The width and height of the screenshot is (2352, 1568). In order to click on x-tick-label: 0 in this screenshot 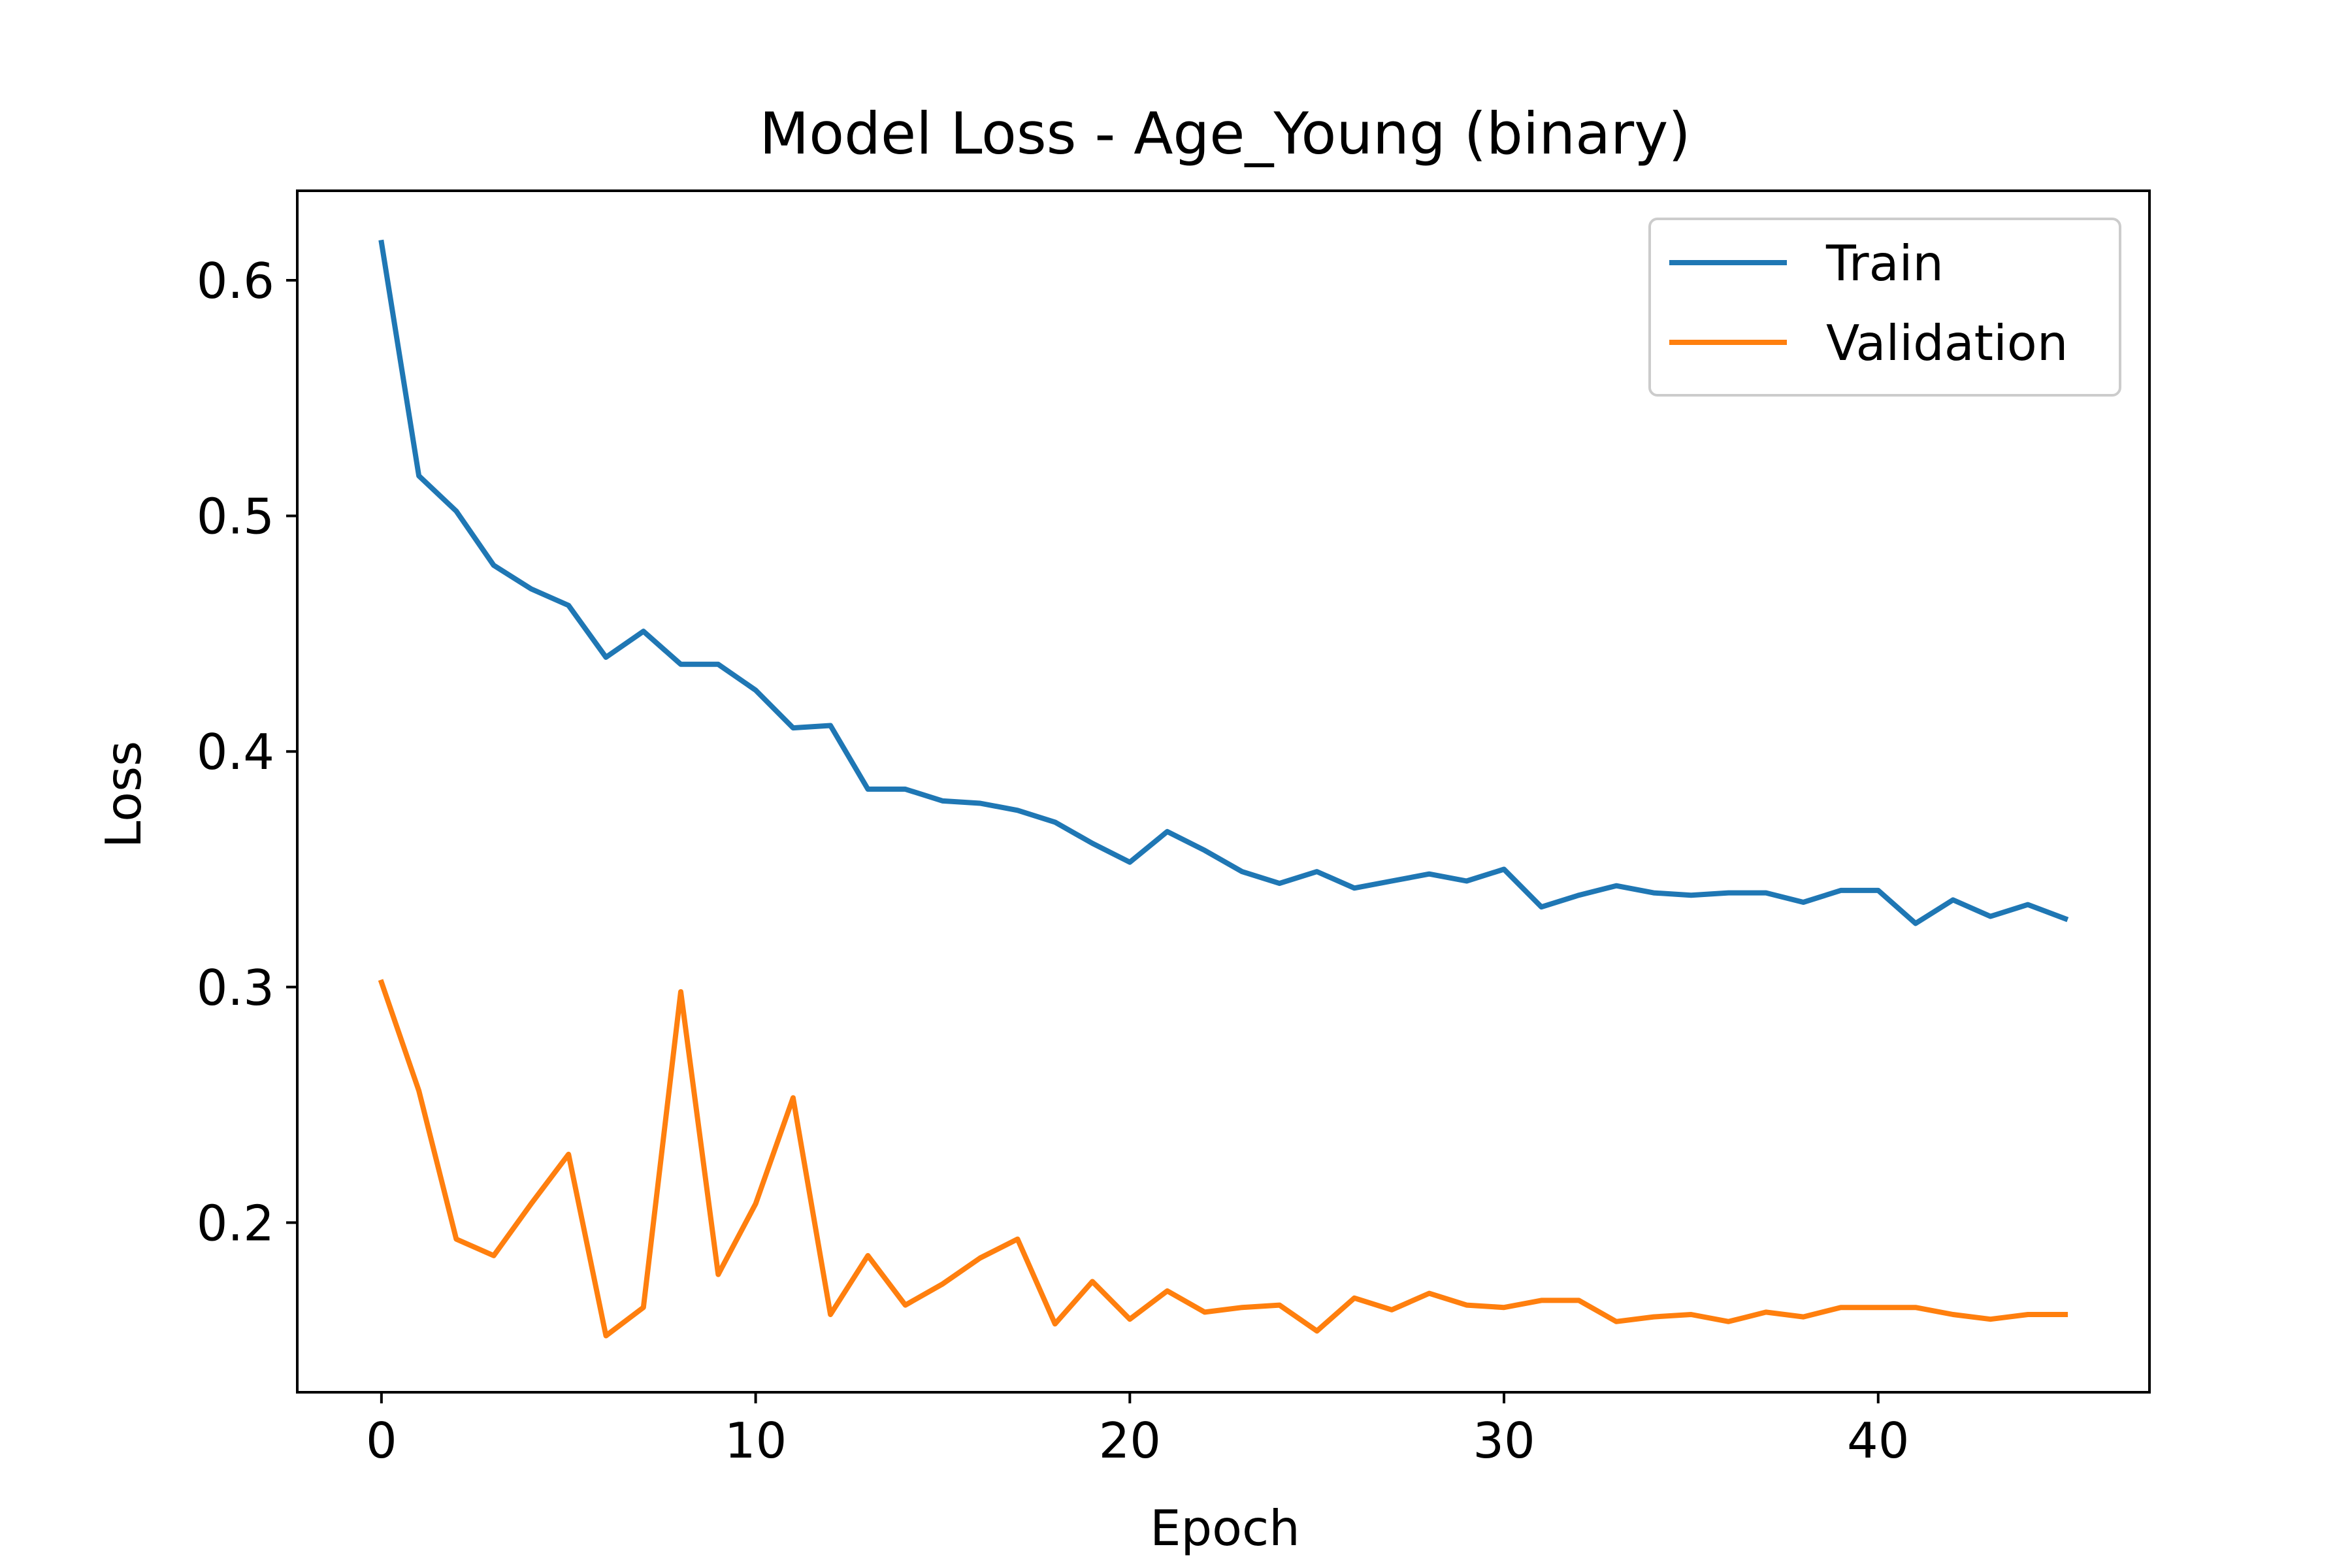, I will do `click(381, 1440)`.